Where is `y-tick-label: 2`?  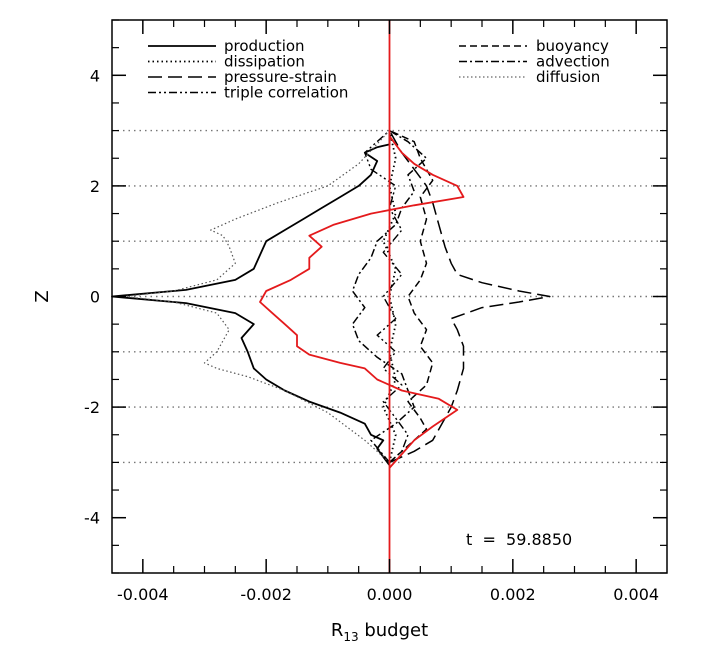
y-tick-label: 2 is located at coordinates (95, 186).